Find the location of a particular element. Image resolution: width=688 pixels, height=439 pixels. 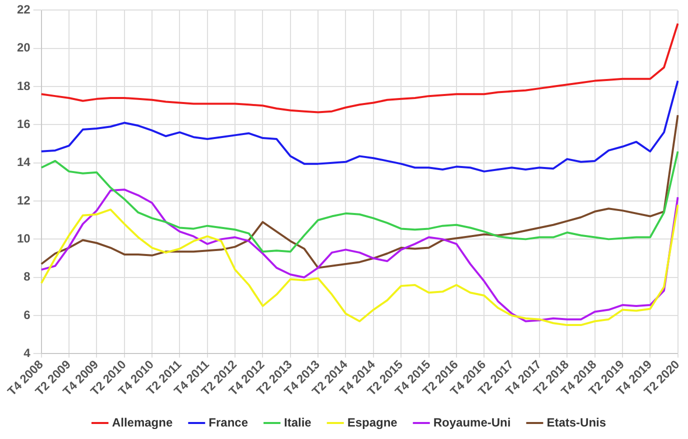

y-tick-label: 8 is located at coordinates (27, 277).